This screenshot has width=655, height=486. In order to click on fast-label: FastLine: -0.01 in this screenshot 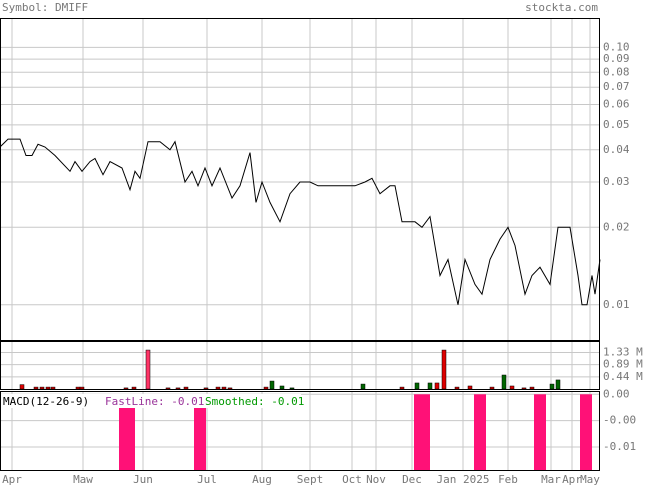, I will do `click(154, 401)`.